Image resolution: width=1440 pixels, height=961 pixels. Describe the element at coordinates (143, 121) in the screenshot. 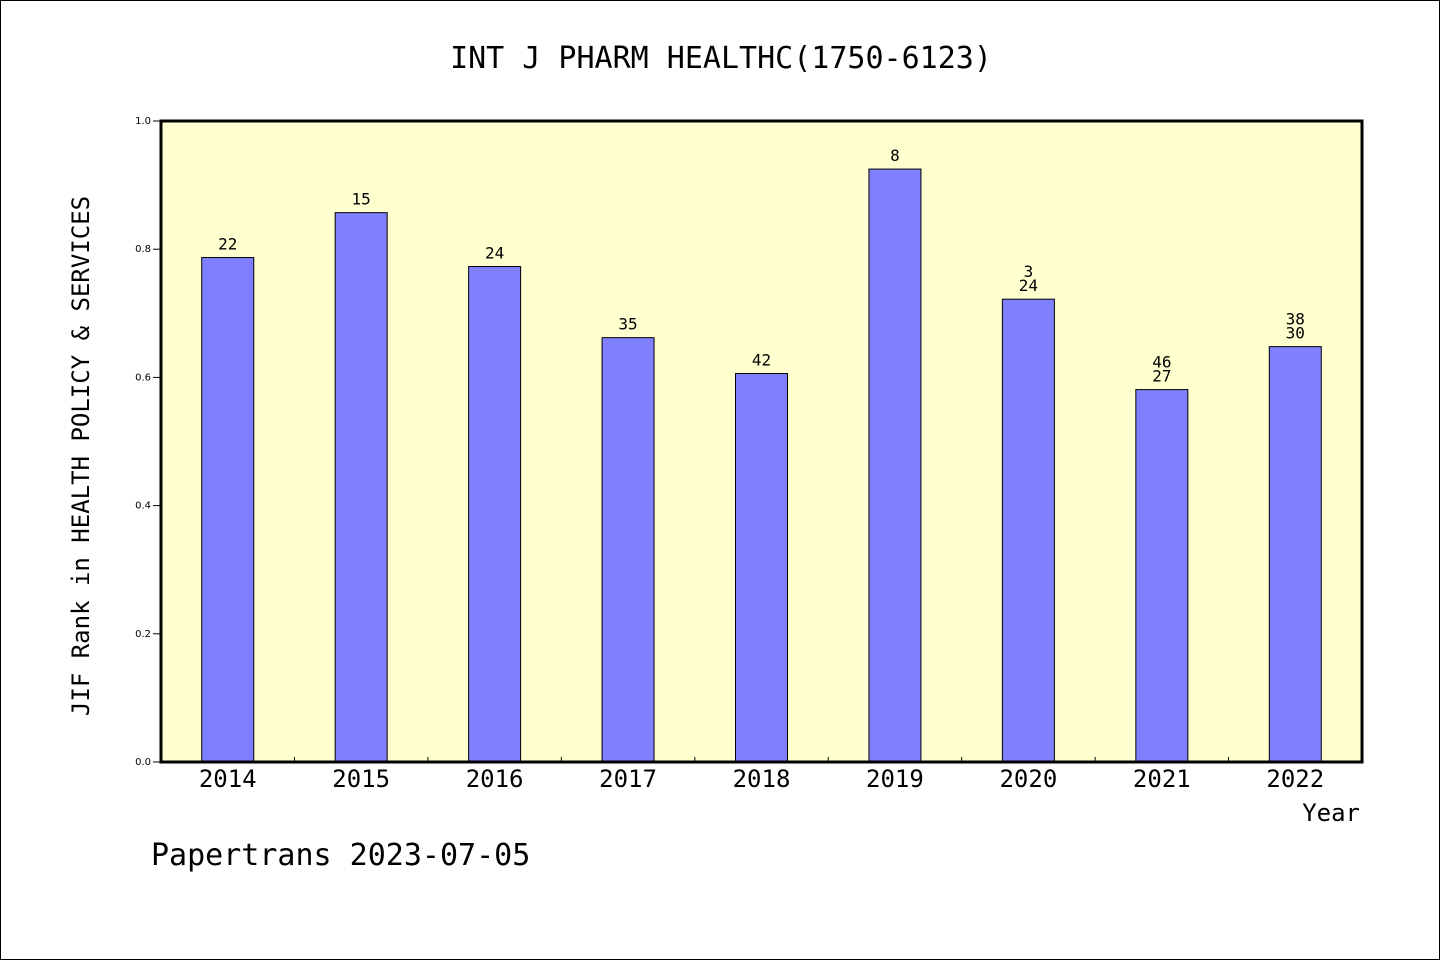

I see `y-tick-label: 1.0` at that location.